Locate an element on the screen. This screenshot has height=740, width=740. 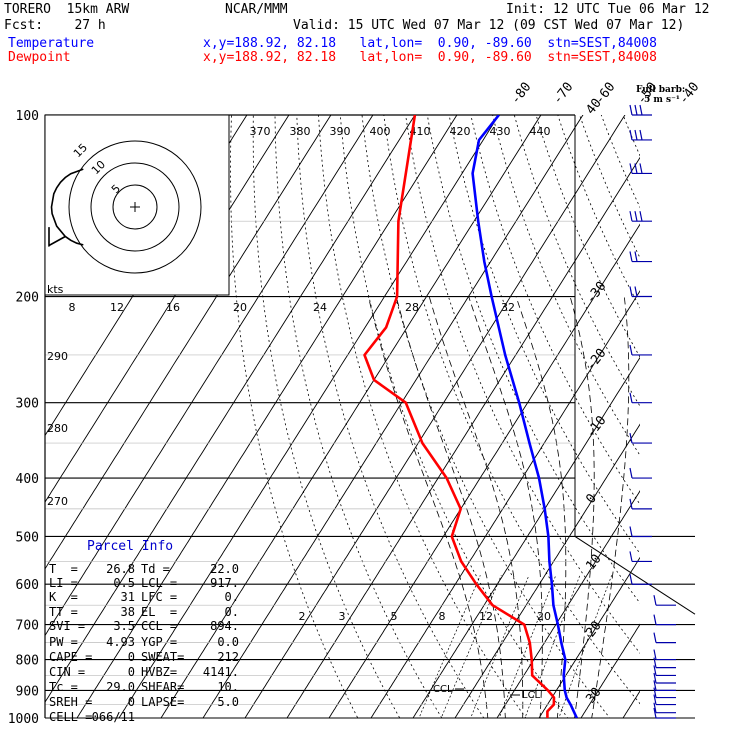
temperature-legend: Temperature is located at coordinates (51, 43).